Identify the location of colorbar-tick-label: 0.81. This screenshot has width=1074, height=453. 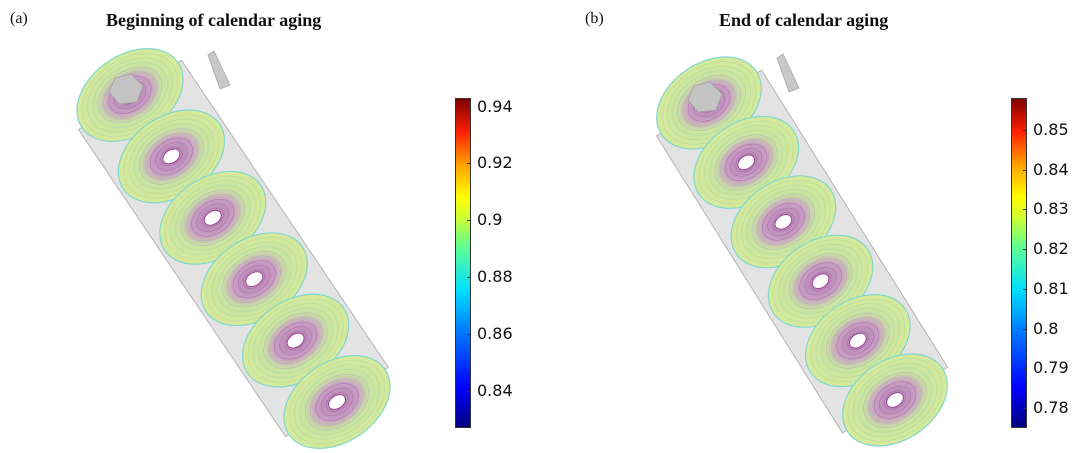
(1051, 288).